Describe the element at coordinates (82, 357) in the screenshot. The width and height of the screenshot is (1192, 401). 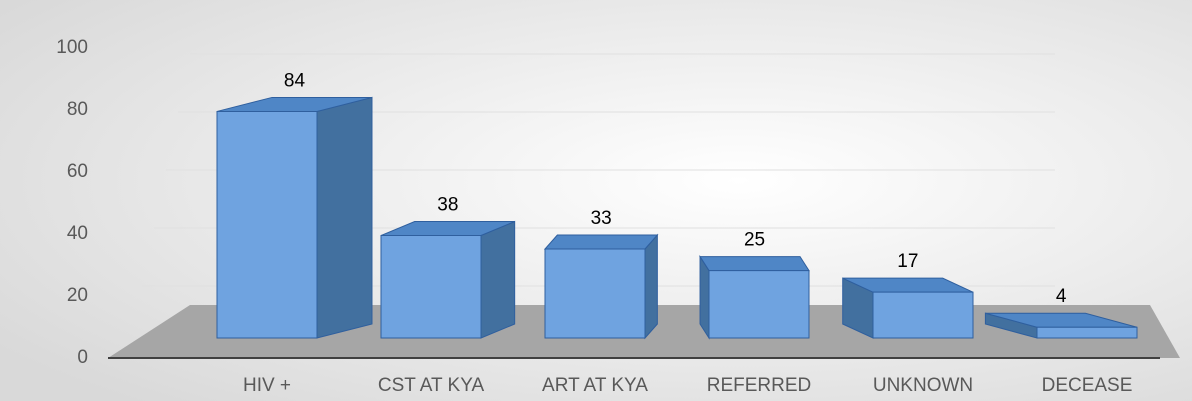
I see `y-tick-label: 0` at that location.